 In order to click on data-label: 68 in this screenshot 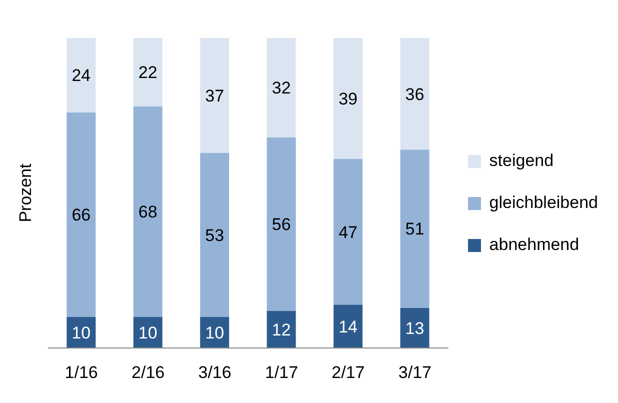, I will do `click(148, 212)`.